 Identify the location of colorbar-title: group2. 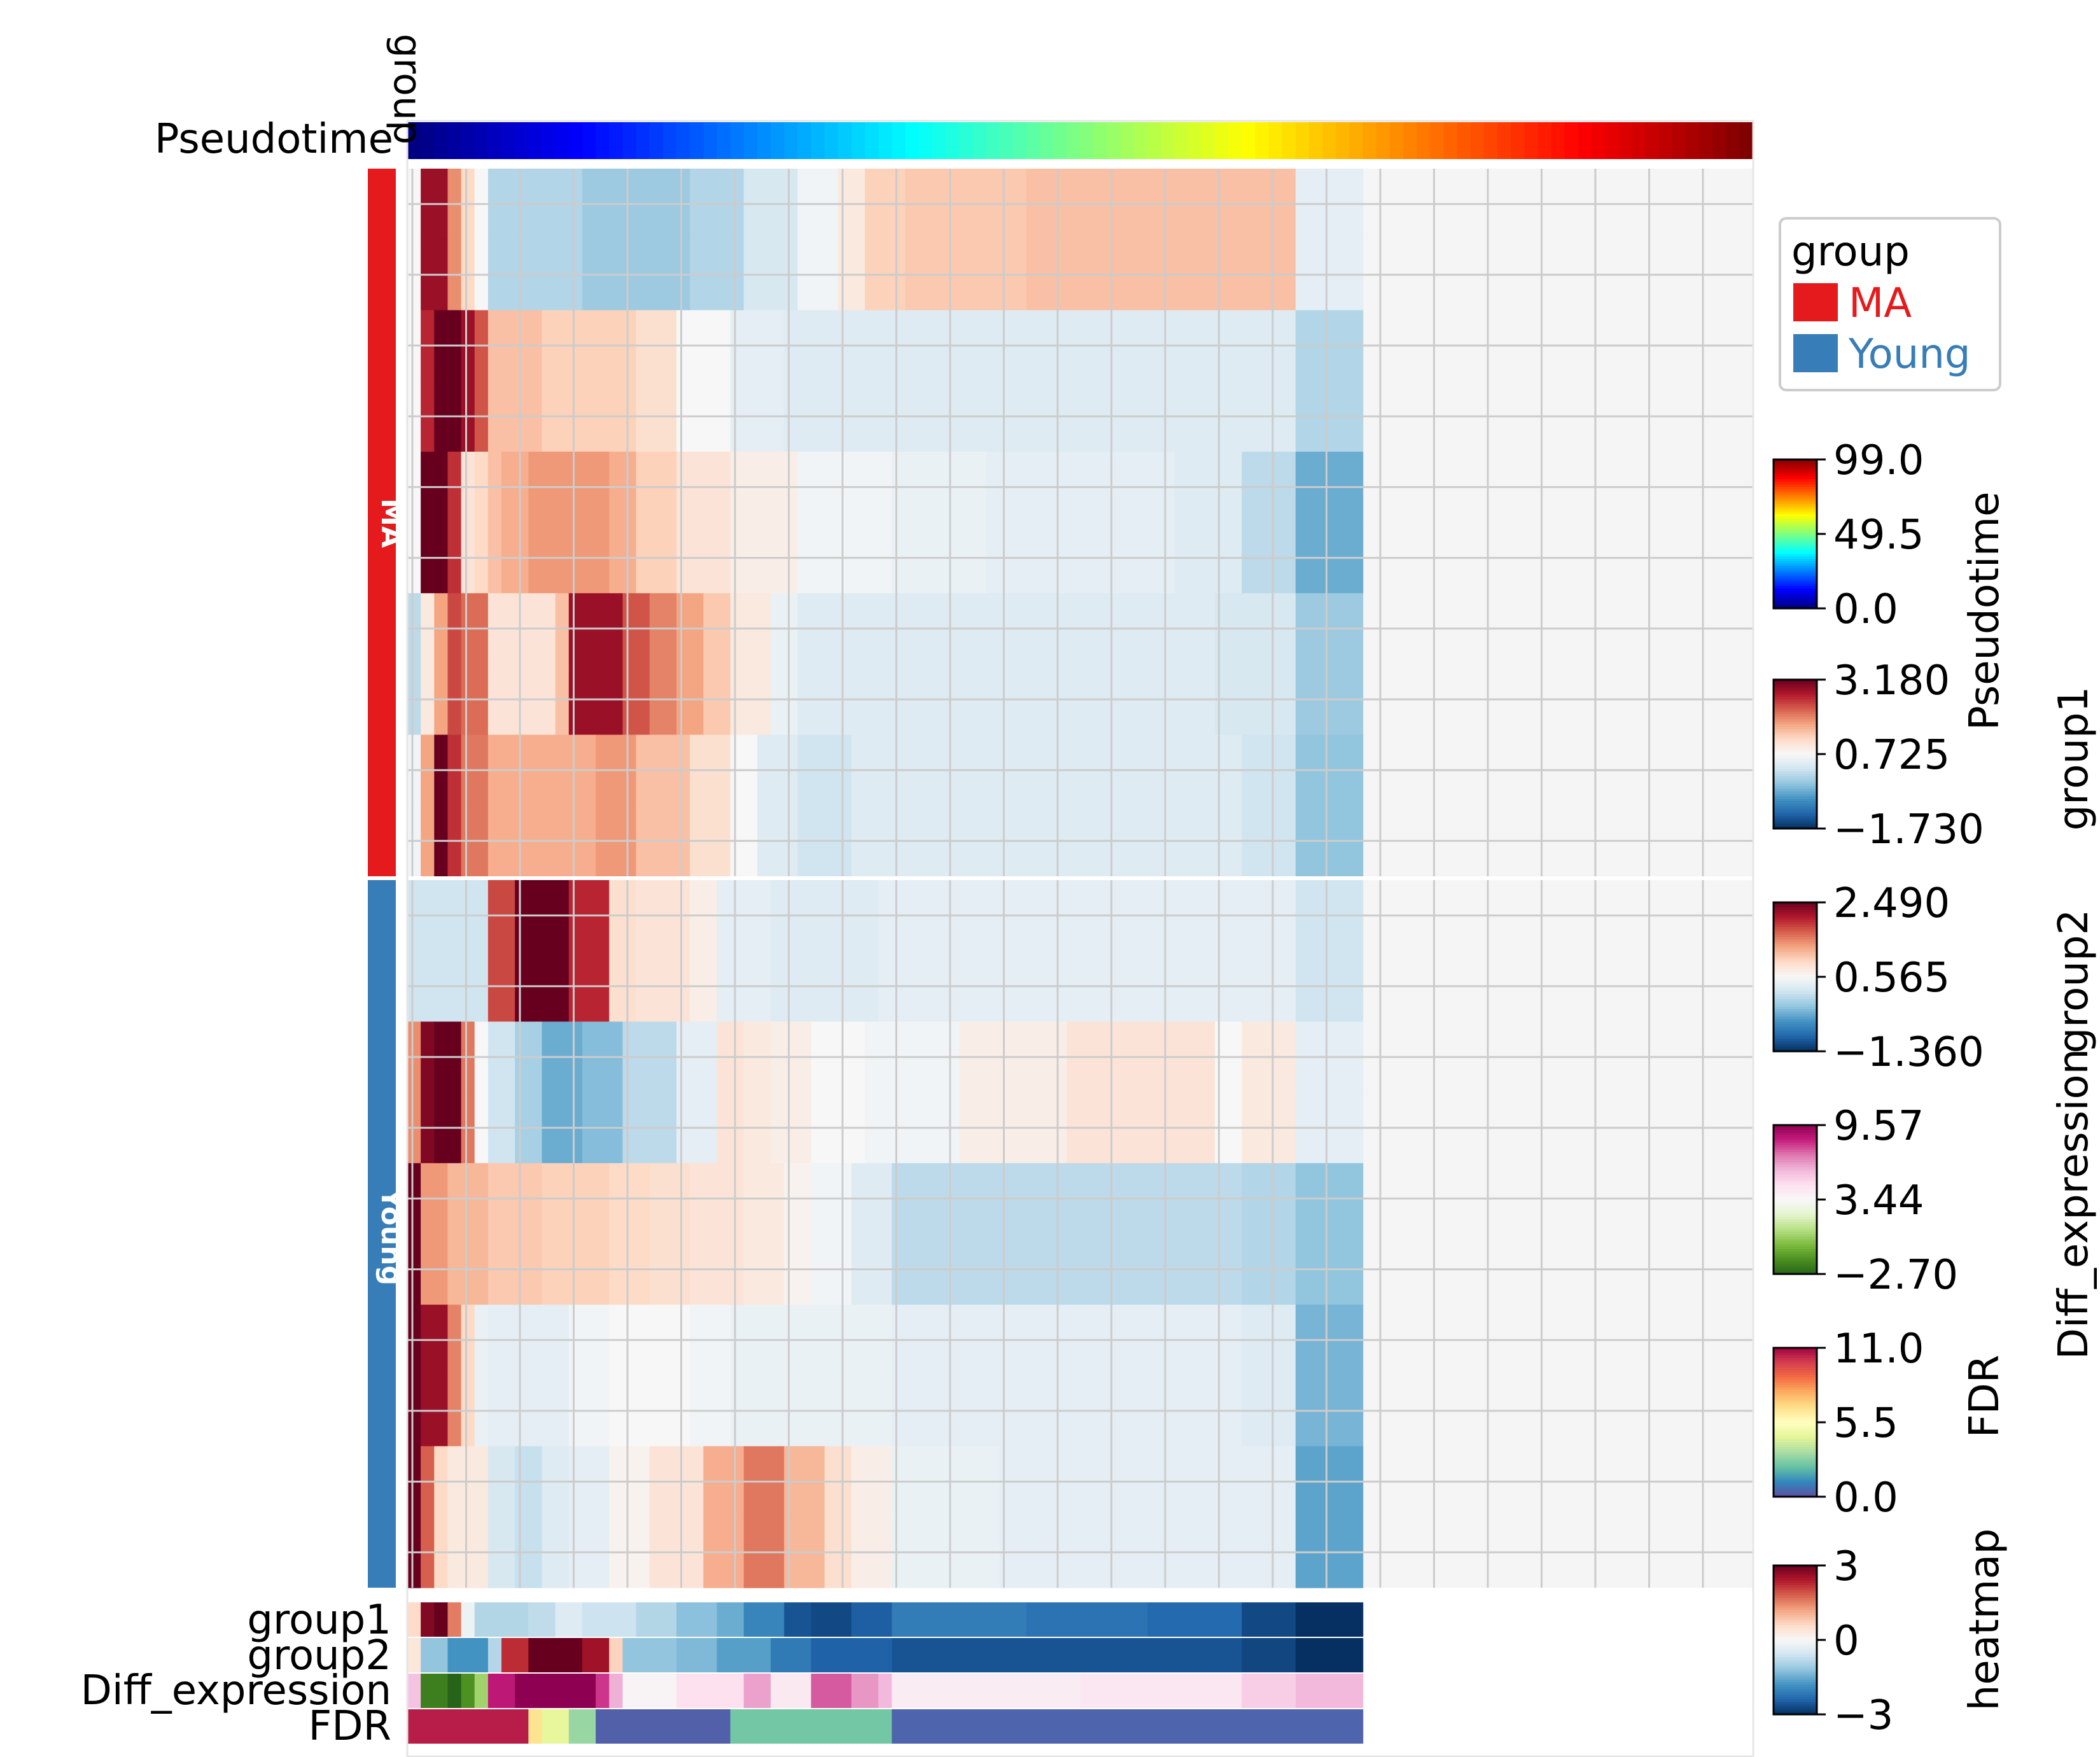
(2073, 981).